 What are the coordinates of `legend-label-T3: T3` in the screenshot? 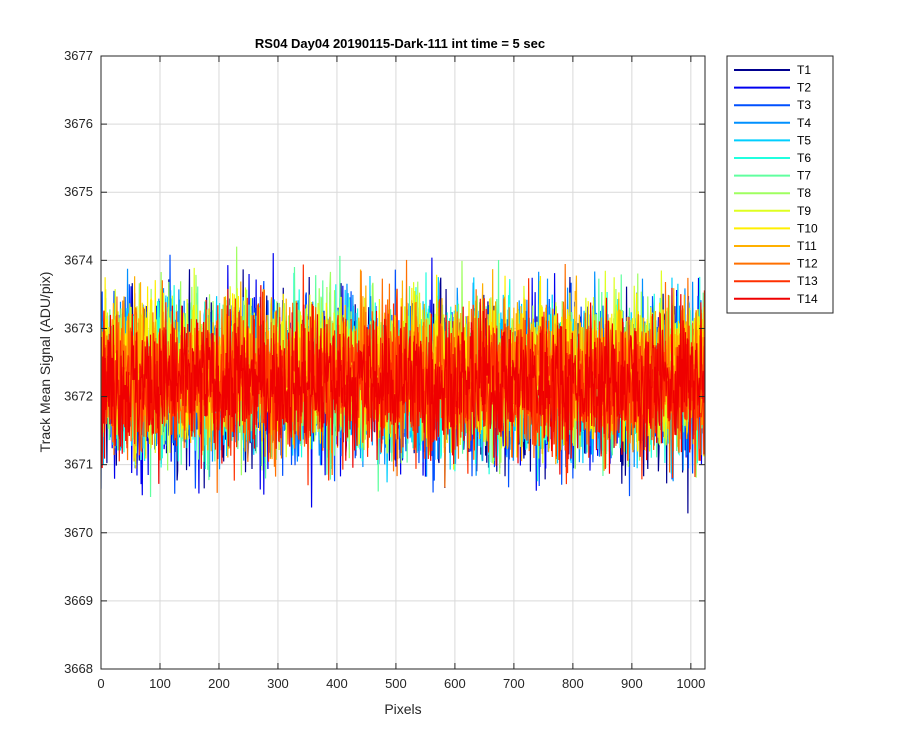 It's located at (804, 105).